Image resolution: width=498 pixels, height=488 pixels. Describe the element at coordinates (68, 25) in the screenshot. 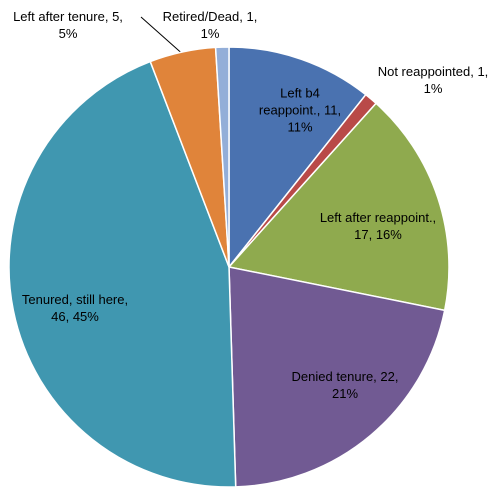

I see `data-label: Left after tenure, 5, 5%` at that location.